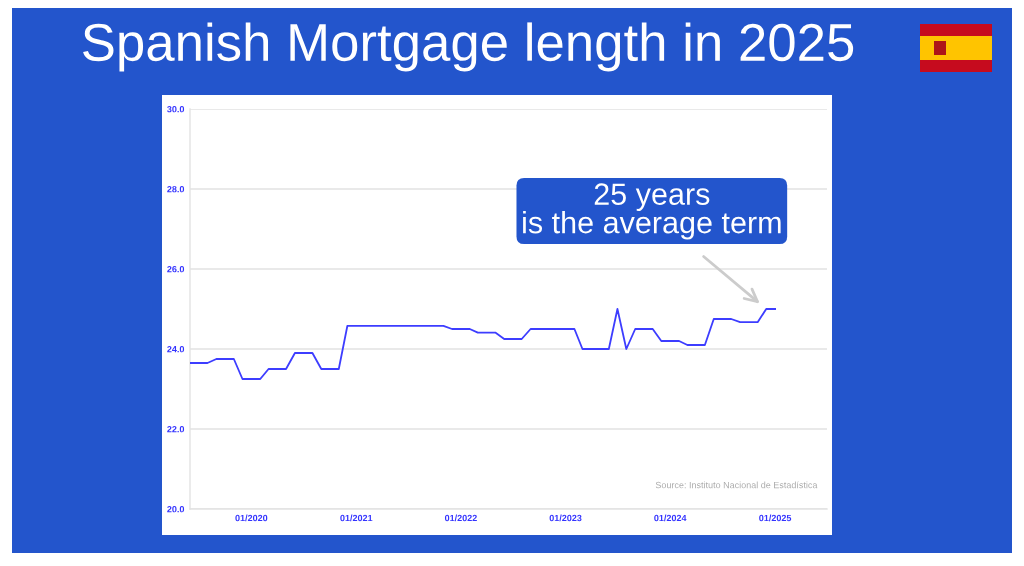 The height and width of the screenshot is (566, 1024). What do you see at coordinates (176, 269) in the screenshot?
I see `y-tick-label: 26.0` at bounding box center [176, 269].